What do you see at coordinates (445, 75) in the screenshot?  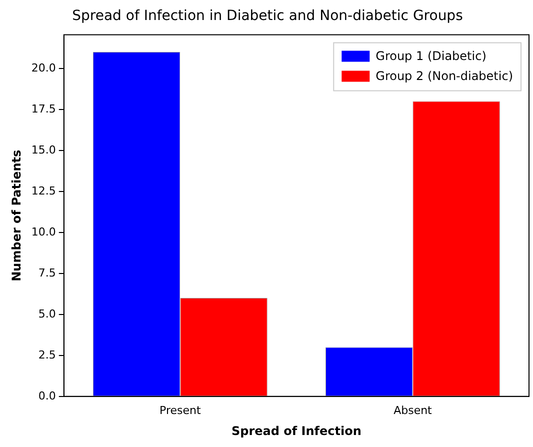 I see `legend-label: Group 2 (Non-diabetic)` at bounding box center [445, 75].